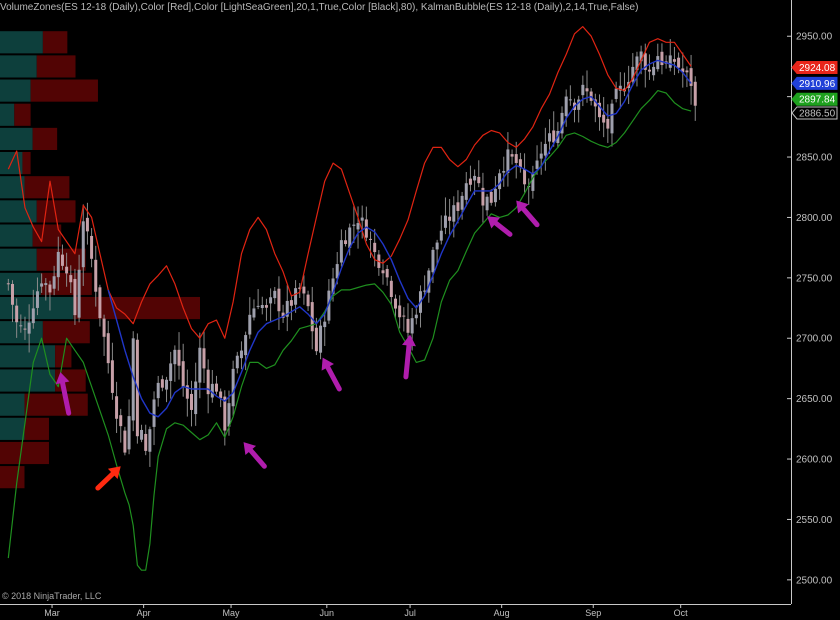 This screenshot has width=840, height=620. I want to click on x-tick-label: Sep, so click(593, 613).